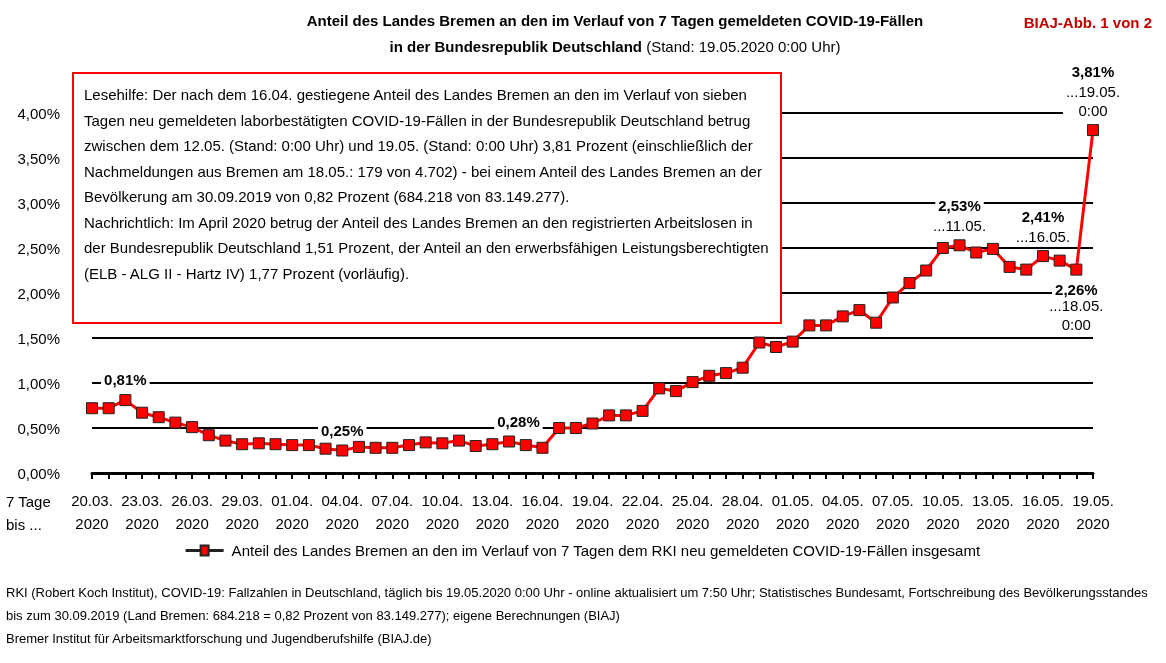  I want to click on y-tick-label: 0,50%, so click(38, 428).